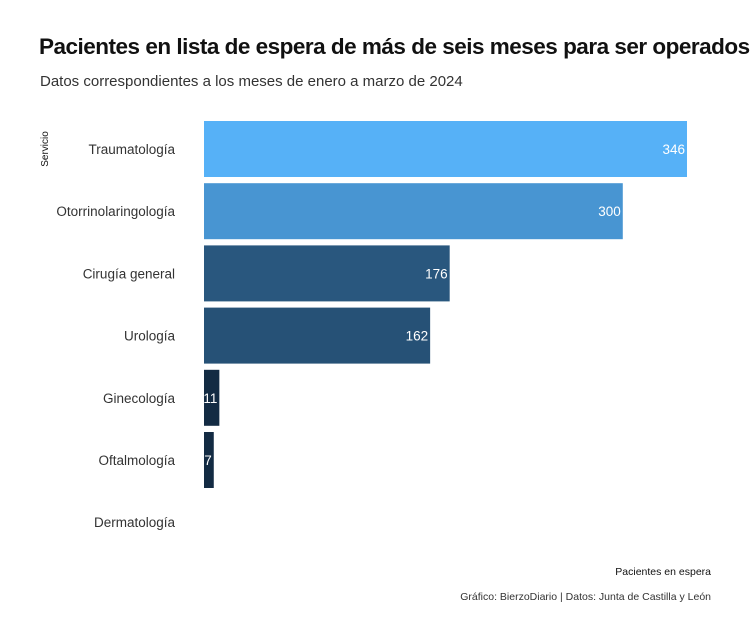 The width and height of the screenshot is (751, 643). Describe the element at coordinates (131, 149) in the screenshot. I see `y-tick-label: Traumatología` at that location.